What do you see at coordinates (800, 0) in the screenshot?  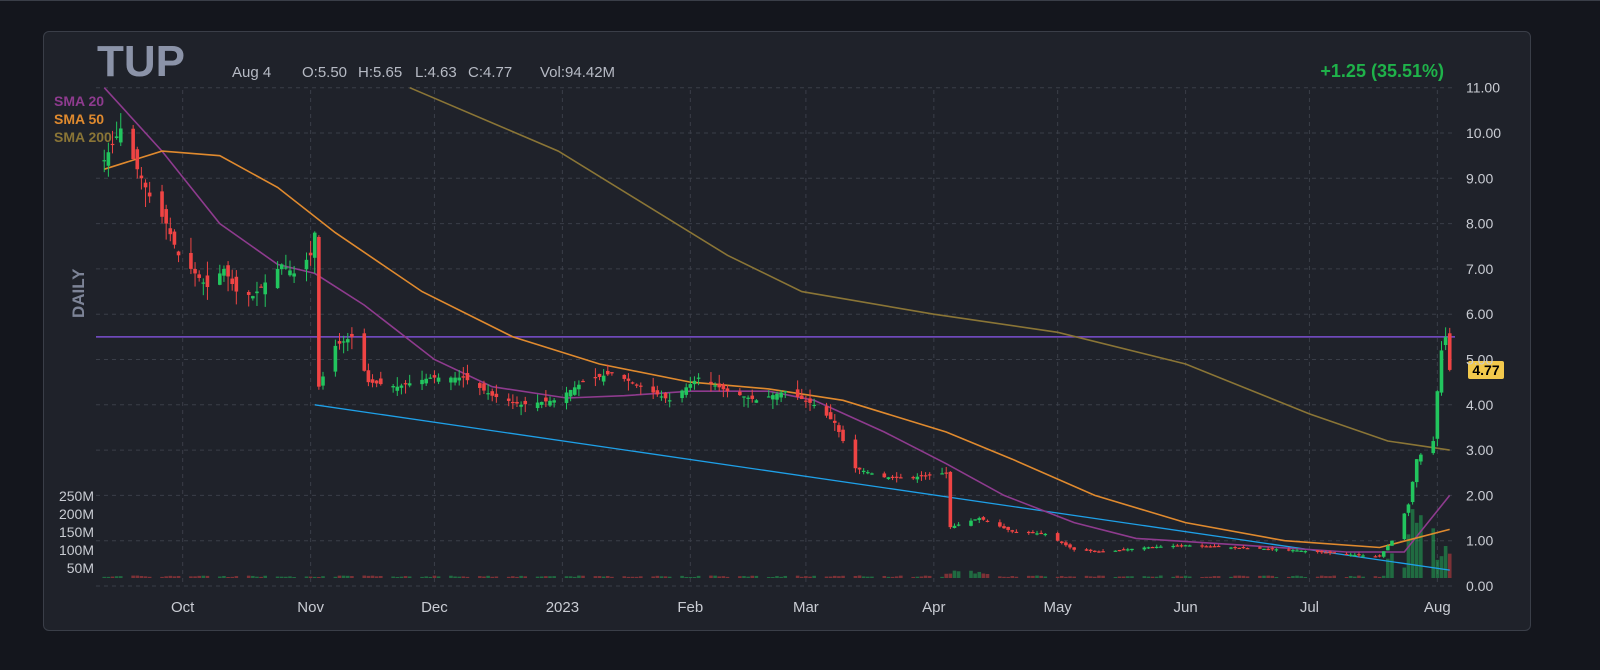 I see `top-divider` at bounding box center [800, 0].